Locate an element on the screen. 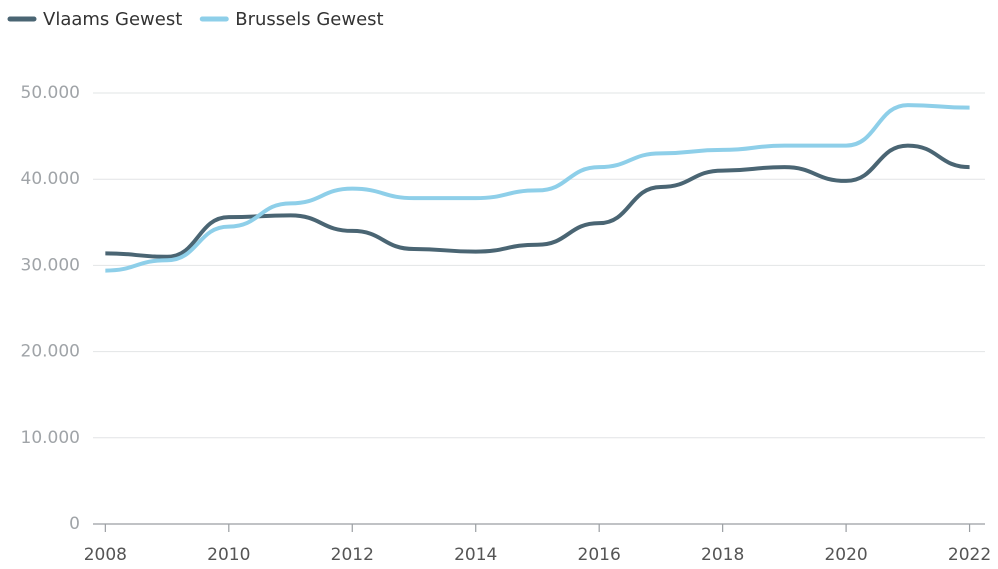  x-tick-label: 2010 is located at coordinates (228, 555).